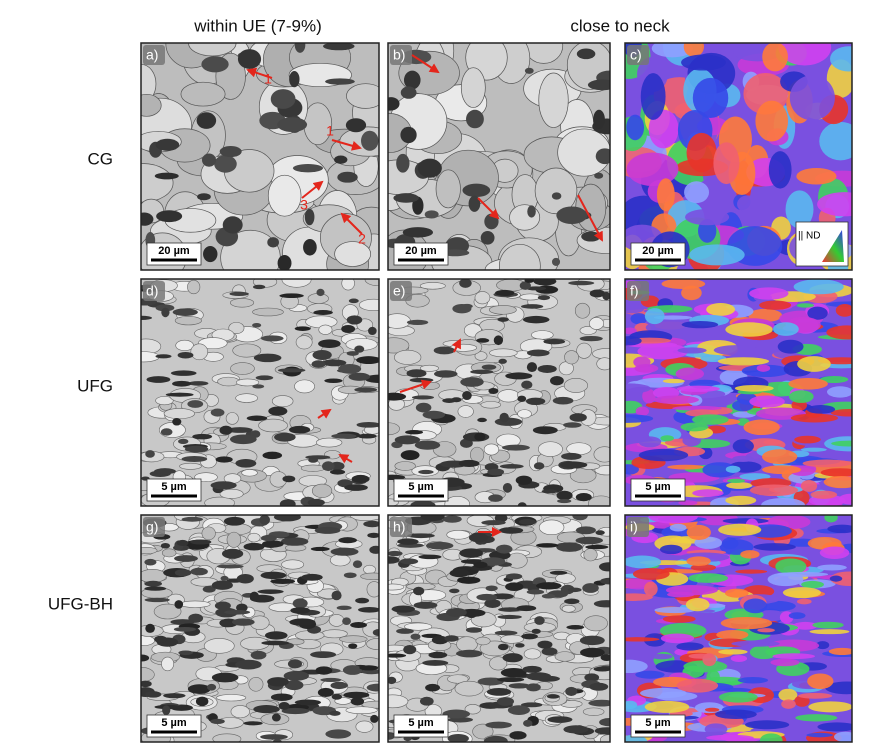 The height and width of the screenshot is (750, 895). I want to click on annotation-arrow, so click(259, 73).